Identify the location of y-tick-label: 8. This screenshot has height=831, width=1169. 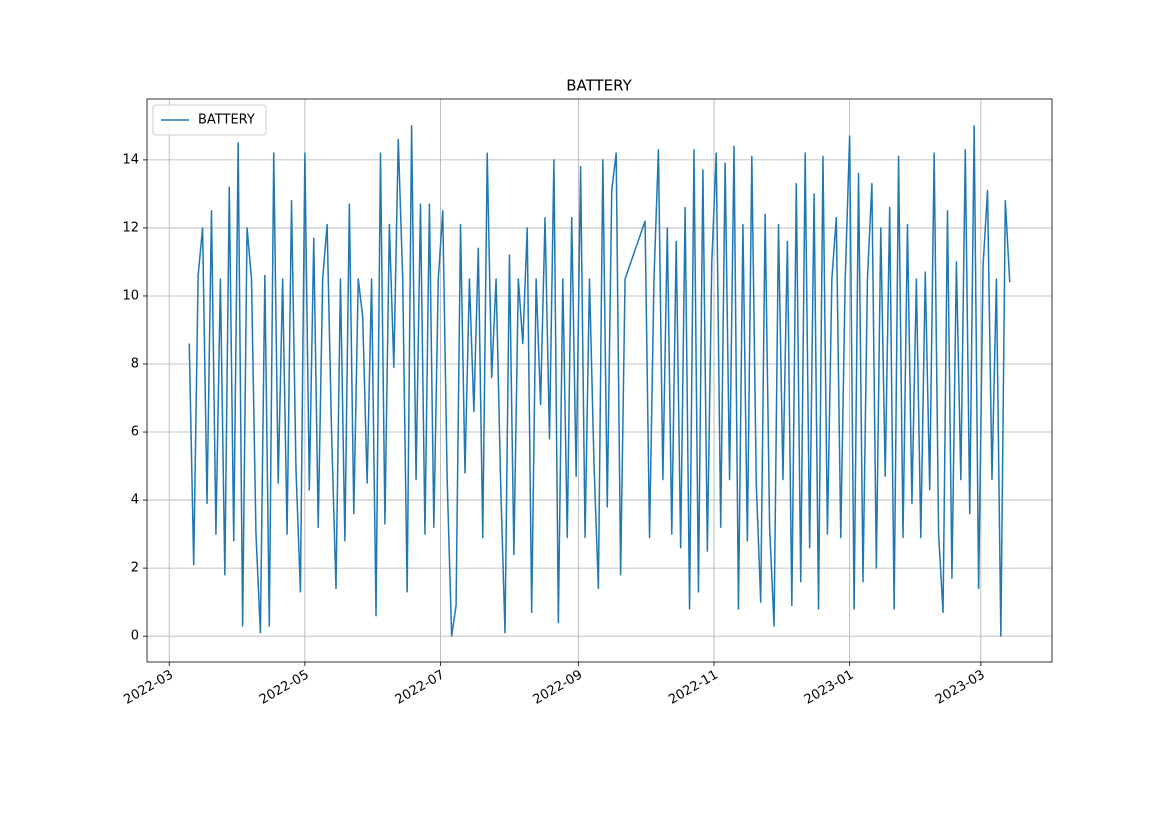
(135, 364).